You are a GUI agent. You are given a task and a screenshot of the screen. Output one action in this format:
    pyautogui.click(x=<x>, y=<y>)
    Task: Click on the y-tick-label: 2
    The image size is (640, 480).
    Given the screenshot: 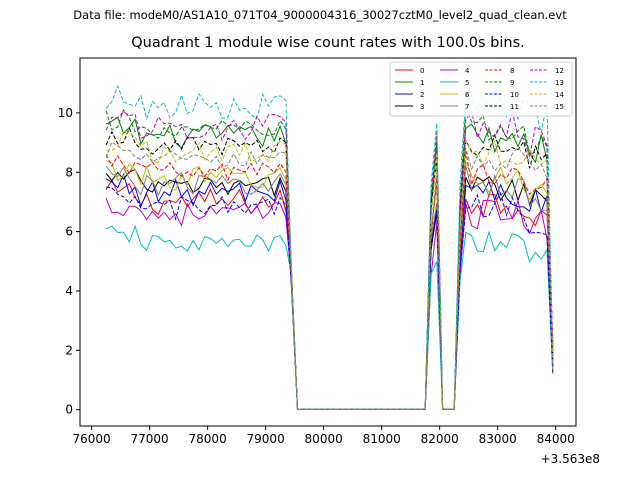 What is the action you would take?
    pyautogui.click(x=69, y=350)
    